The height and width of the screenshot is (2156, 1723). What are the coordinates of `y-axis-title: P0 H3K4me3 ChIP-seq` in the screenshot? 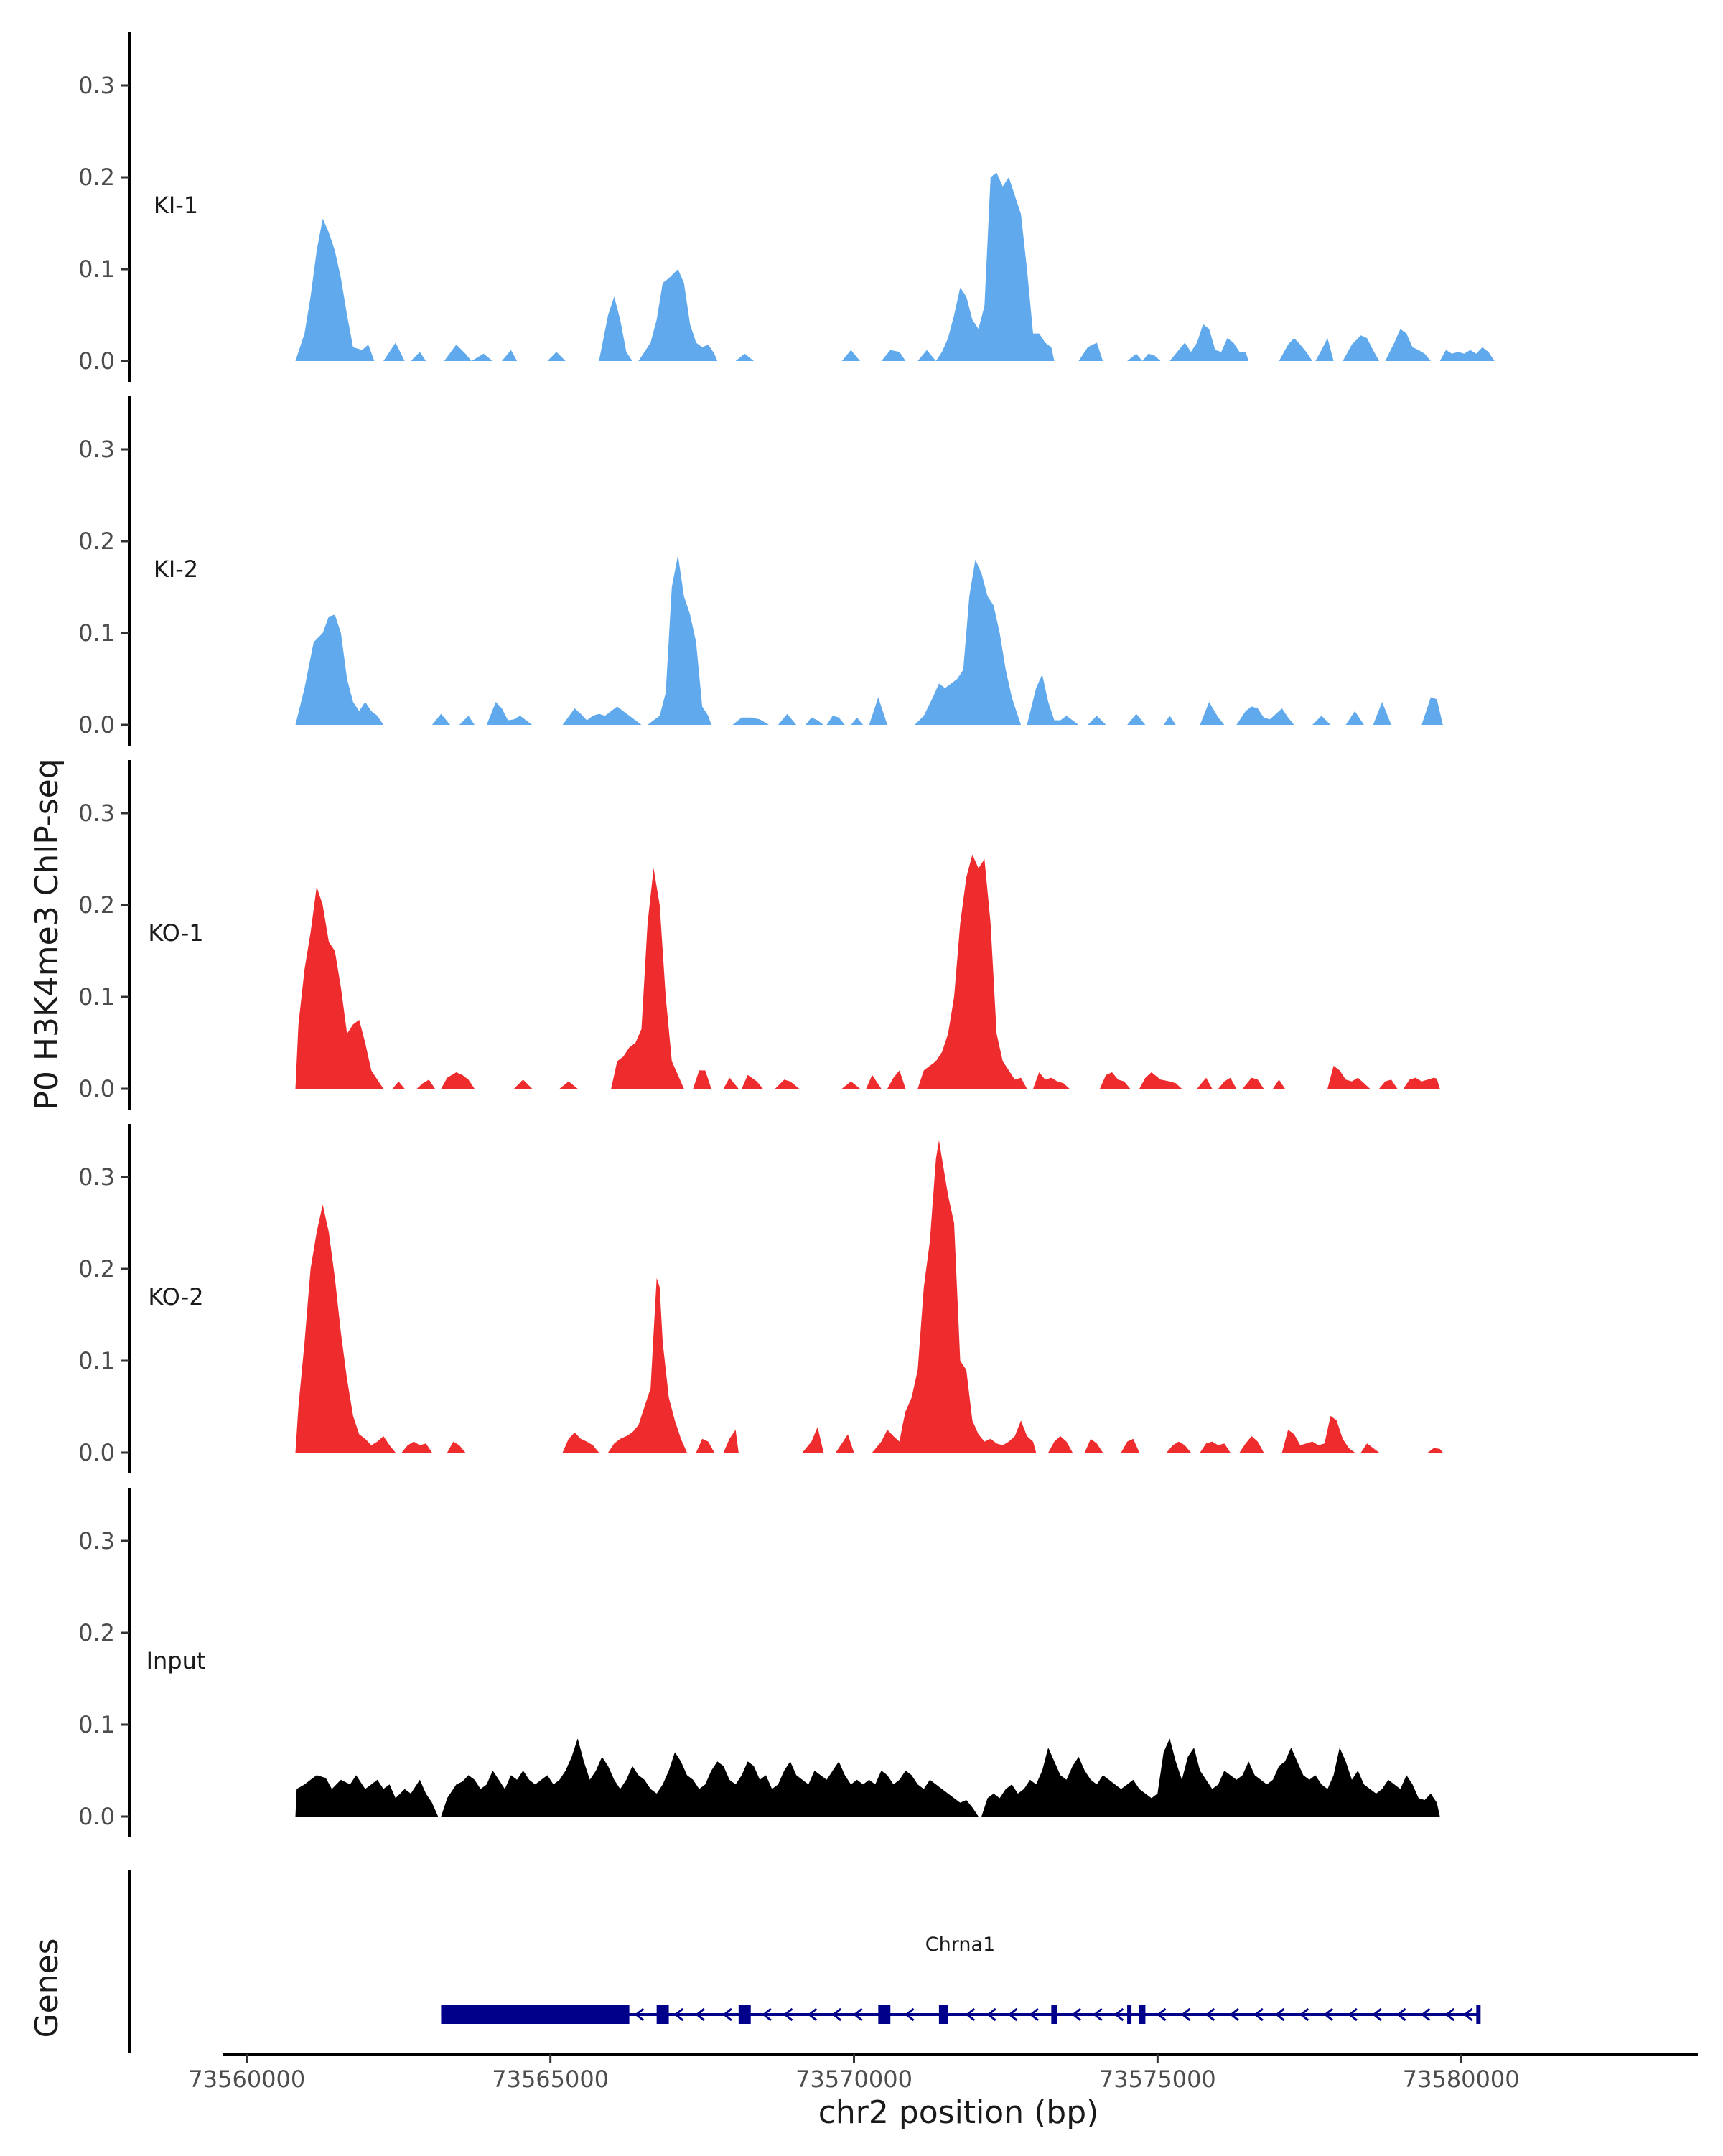 It's located at (47, 934).